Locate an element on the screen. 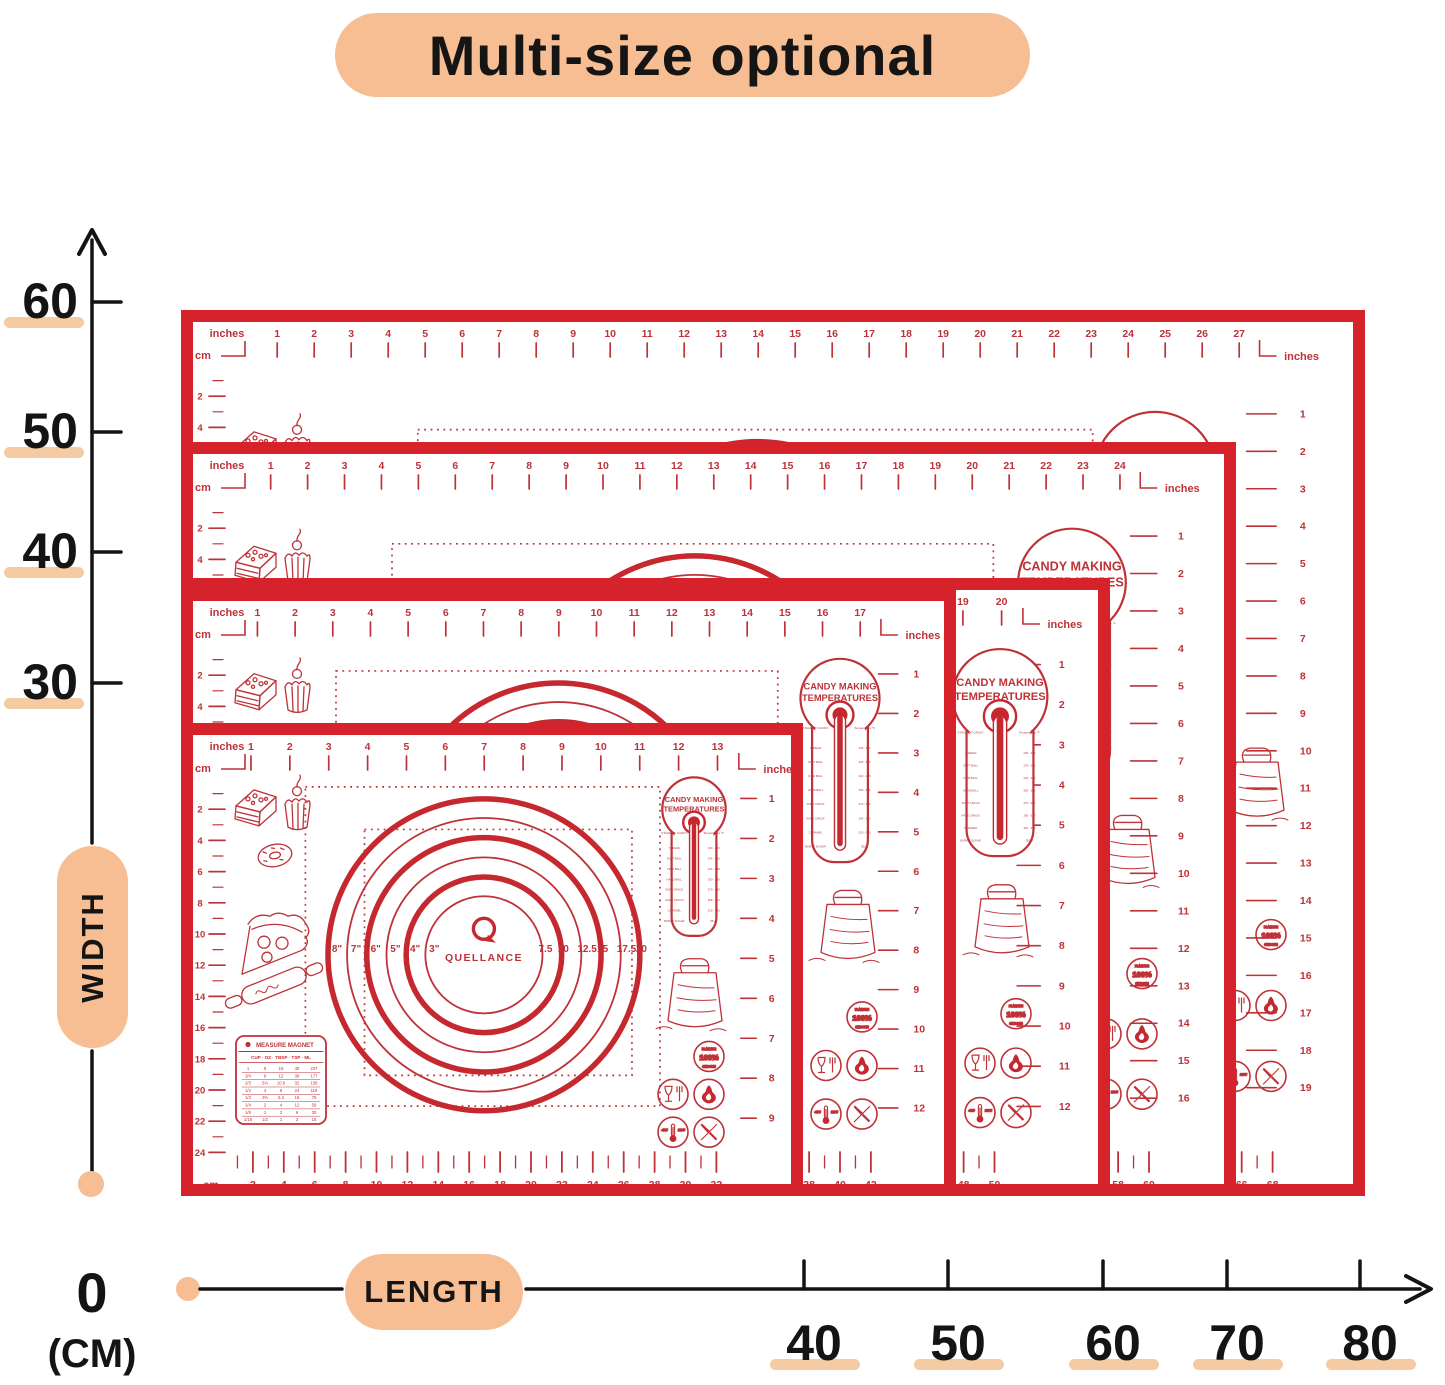  pastry-illustrations is located at coordinates (475, 903).